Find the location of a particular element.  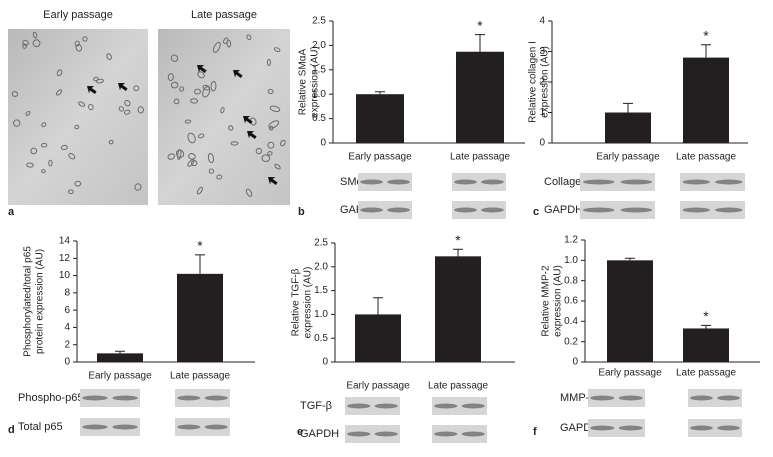

y-axis-label: protein expression (AU) is located at coordinates (40, 301).